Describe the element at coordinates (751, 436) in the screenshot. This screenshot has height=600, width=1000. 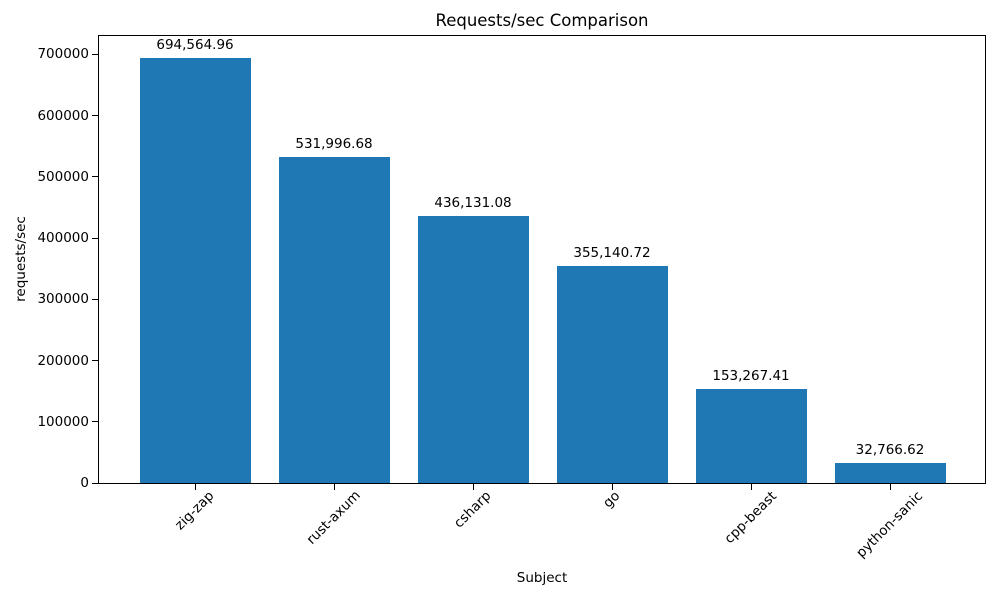
I see `bar-cpp-beast` at that location.